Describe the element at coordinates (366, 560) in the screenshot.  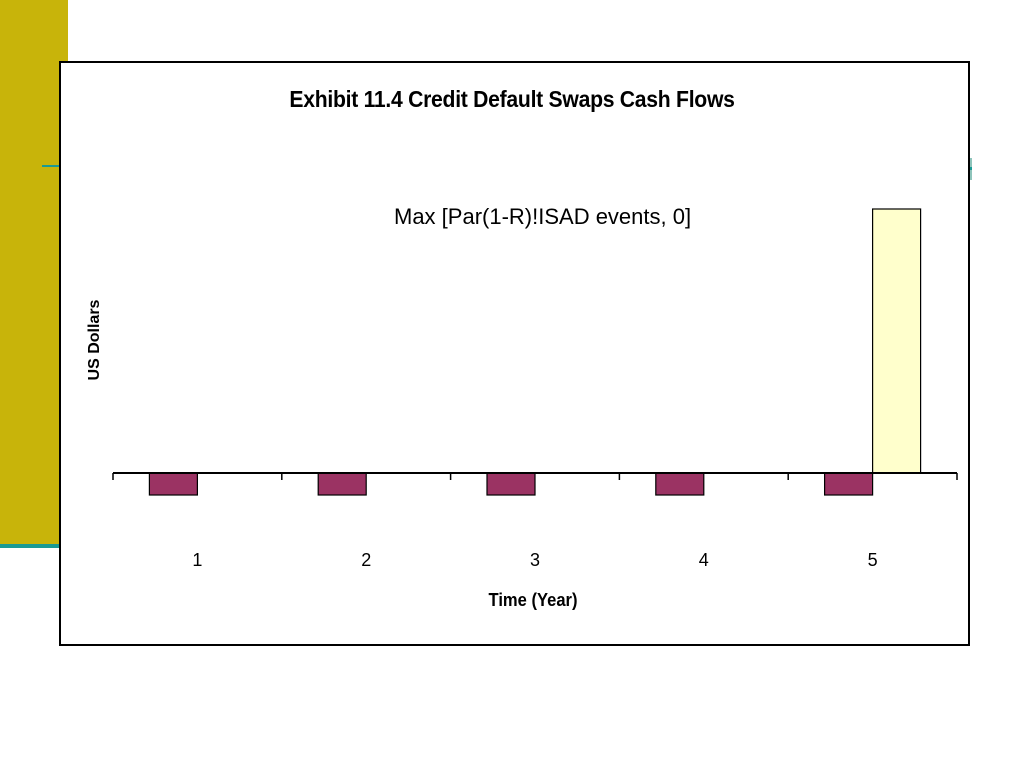
I see `x-tick-label-2: 2` at that location.